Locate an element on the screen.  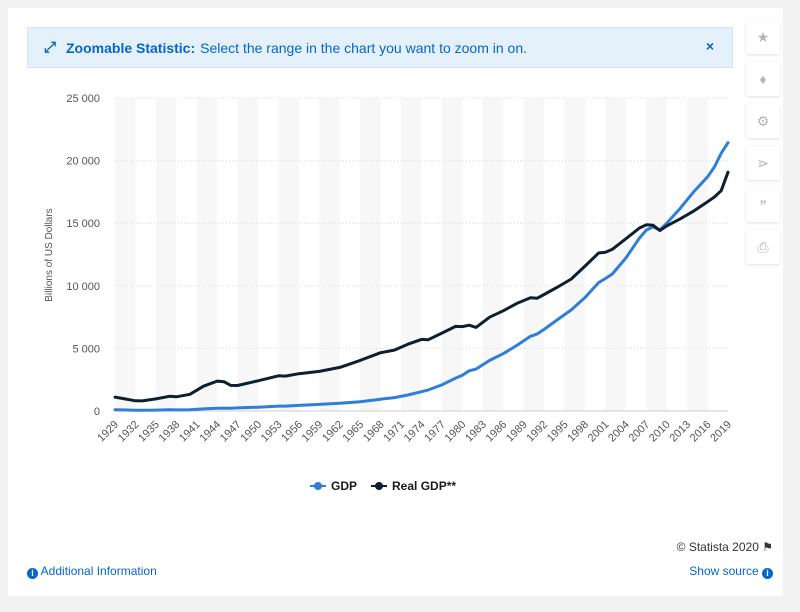
legend-item-gdp: GDP is located at coordinates (333, 486).